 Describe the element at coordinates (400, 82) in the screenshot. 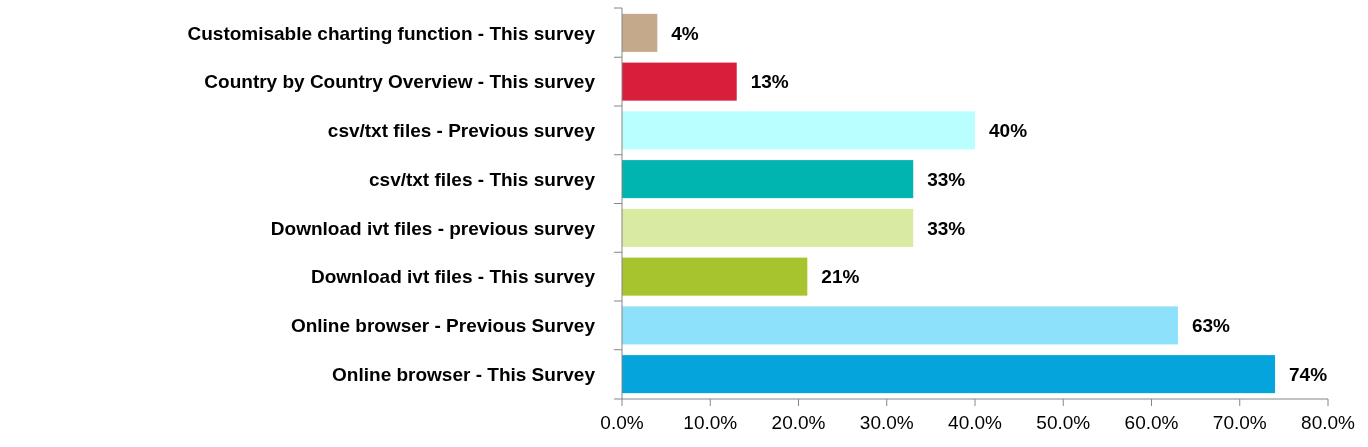

I see `y-tick-label: Country by Country Overview - This survey` at that location.